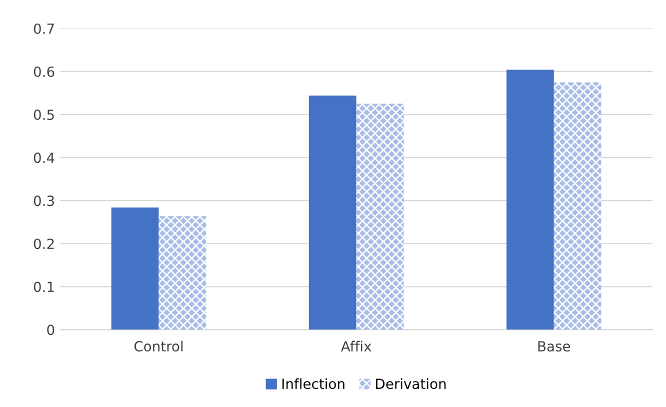  Describe the element at coordinates (158, 346) in the screenshot. I see `x-tick-label: Control` at that location.